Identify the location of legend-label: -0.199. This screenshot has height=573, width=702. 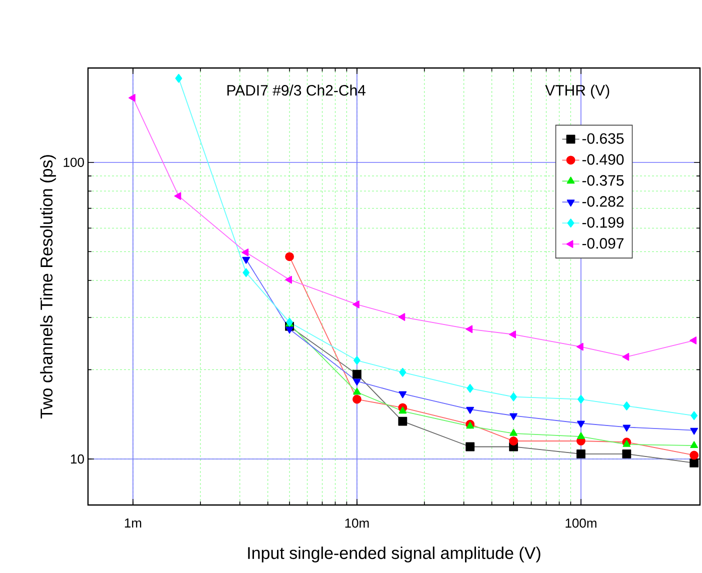
(603, 222).